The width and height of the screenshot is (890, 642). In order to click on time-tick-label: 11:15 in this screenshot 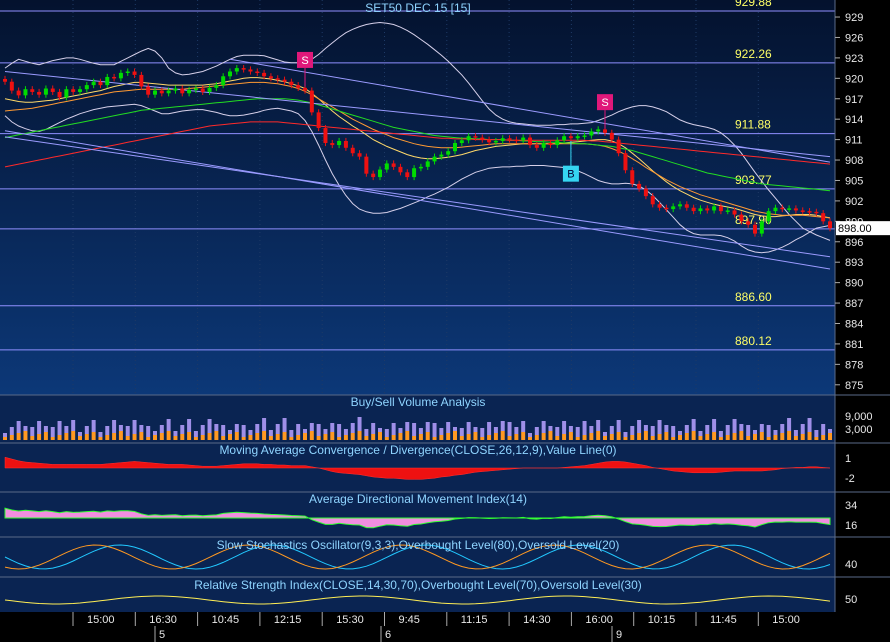, I will do `click(474, 620)`.